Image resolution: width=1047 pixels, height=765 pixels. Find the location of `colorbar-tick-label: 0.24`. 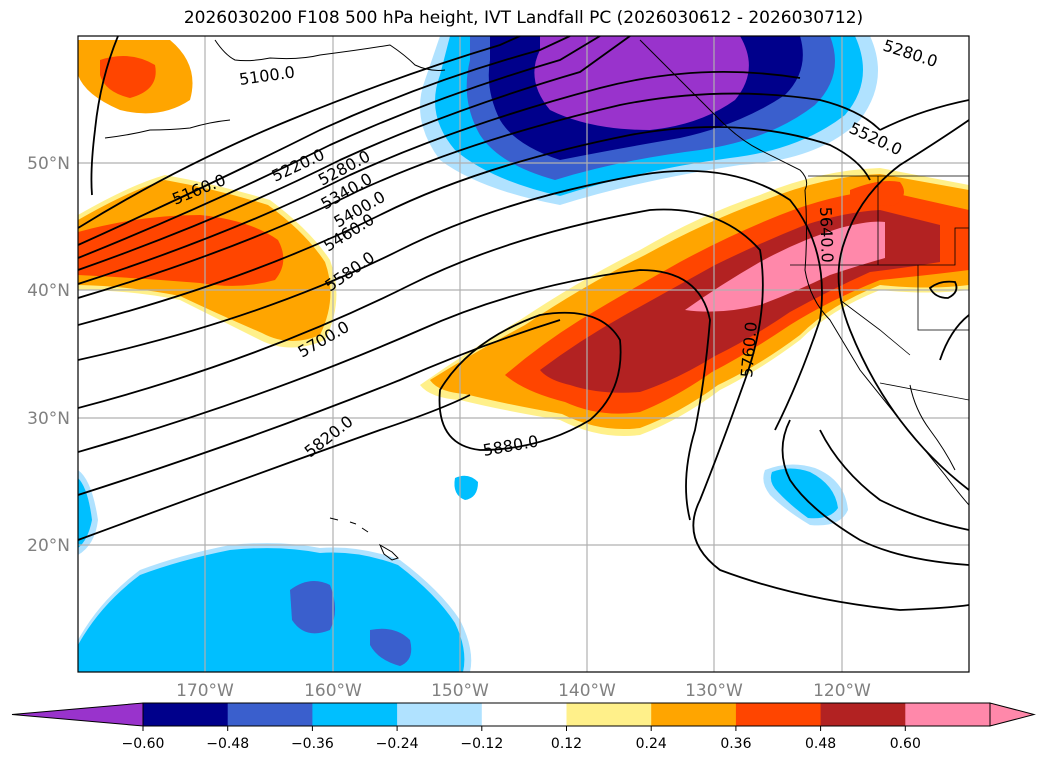

colorbar-tick-label: 0.24 is located at coordinates (651, 744).